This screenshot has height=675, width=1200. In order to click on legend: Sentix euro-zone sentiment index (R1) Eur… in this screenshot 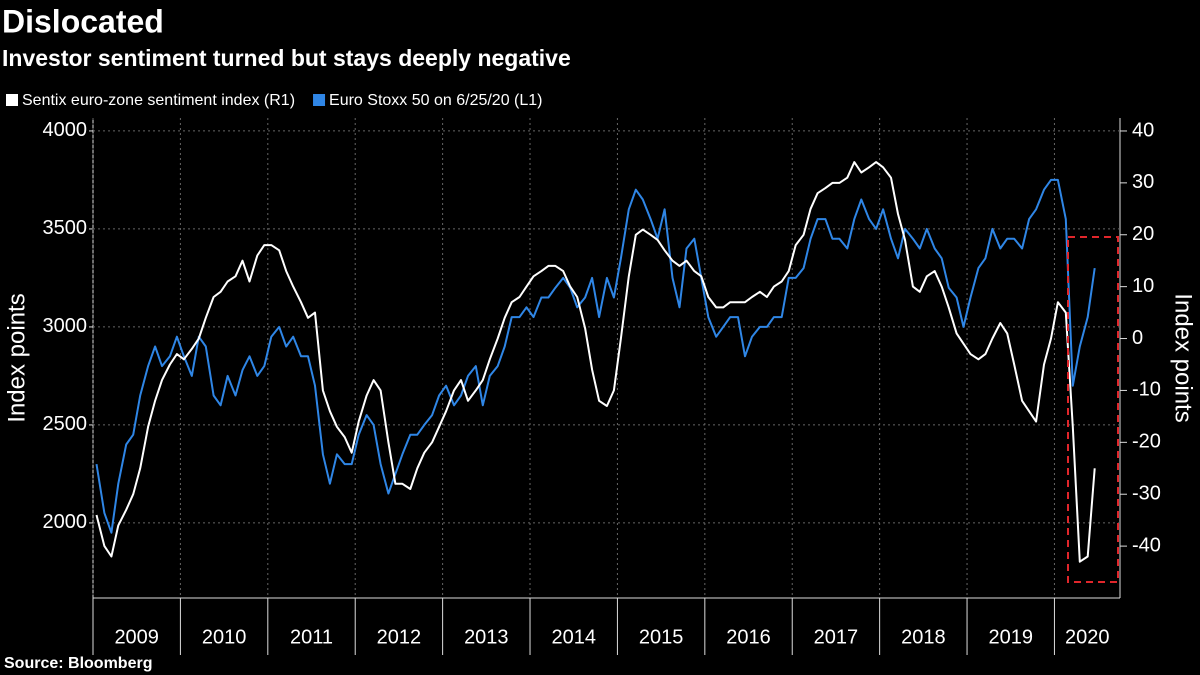, I will do `click(274, 100)`.